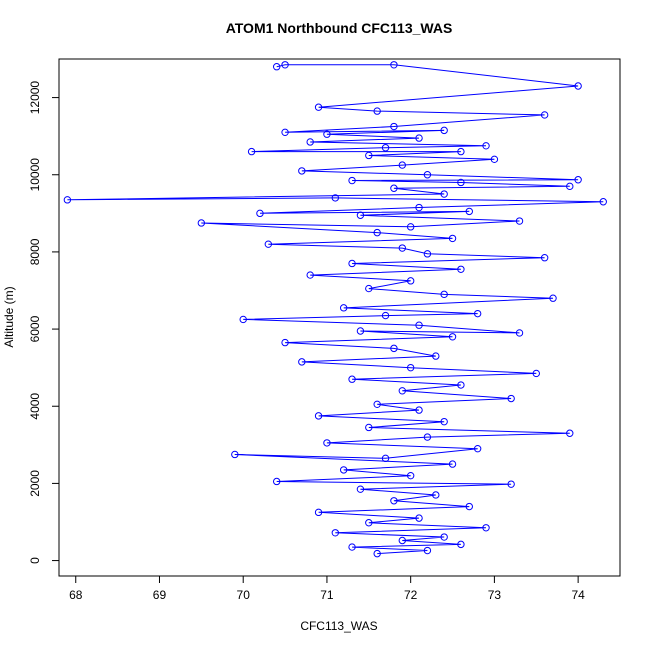  I want to click on y-tick-label: 4000, so click(35, 406).